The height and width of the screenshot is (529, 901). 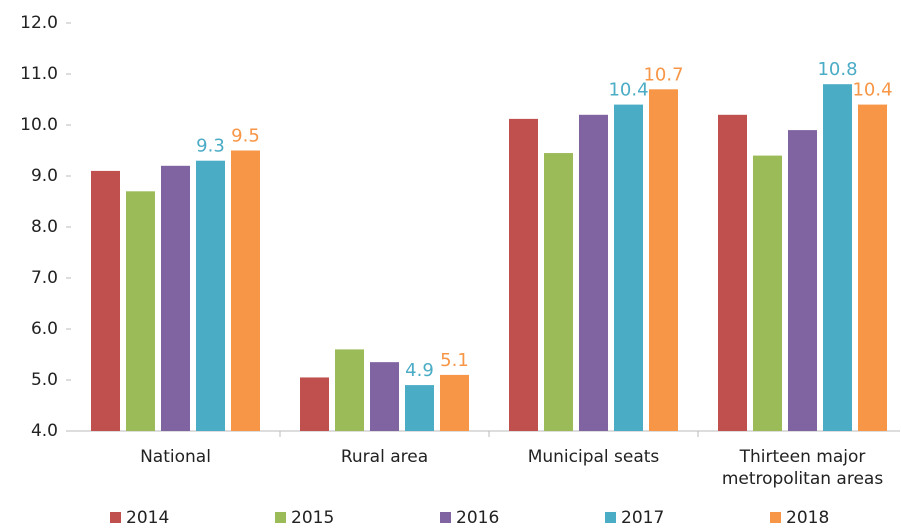 What do you see at coordinates (44, 431) in the screenshot?
I see `y-tick-label: 4.0` at bounding box center [44, 431].